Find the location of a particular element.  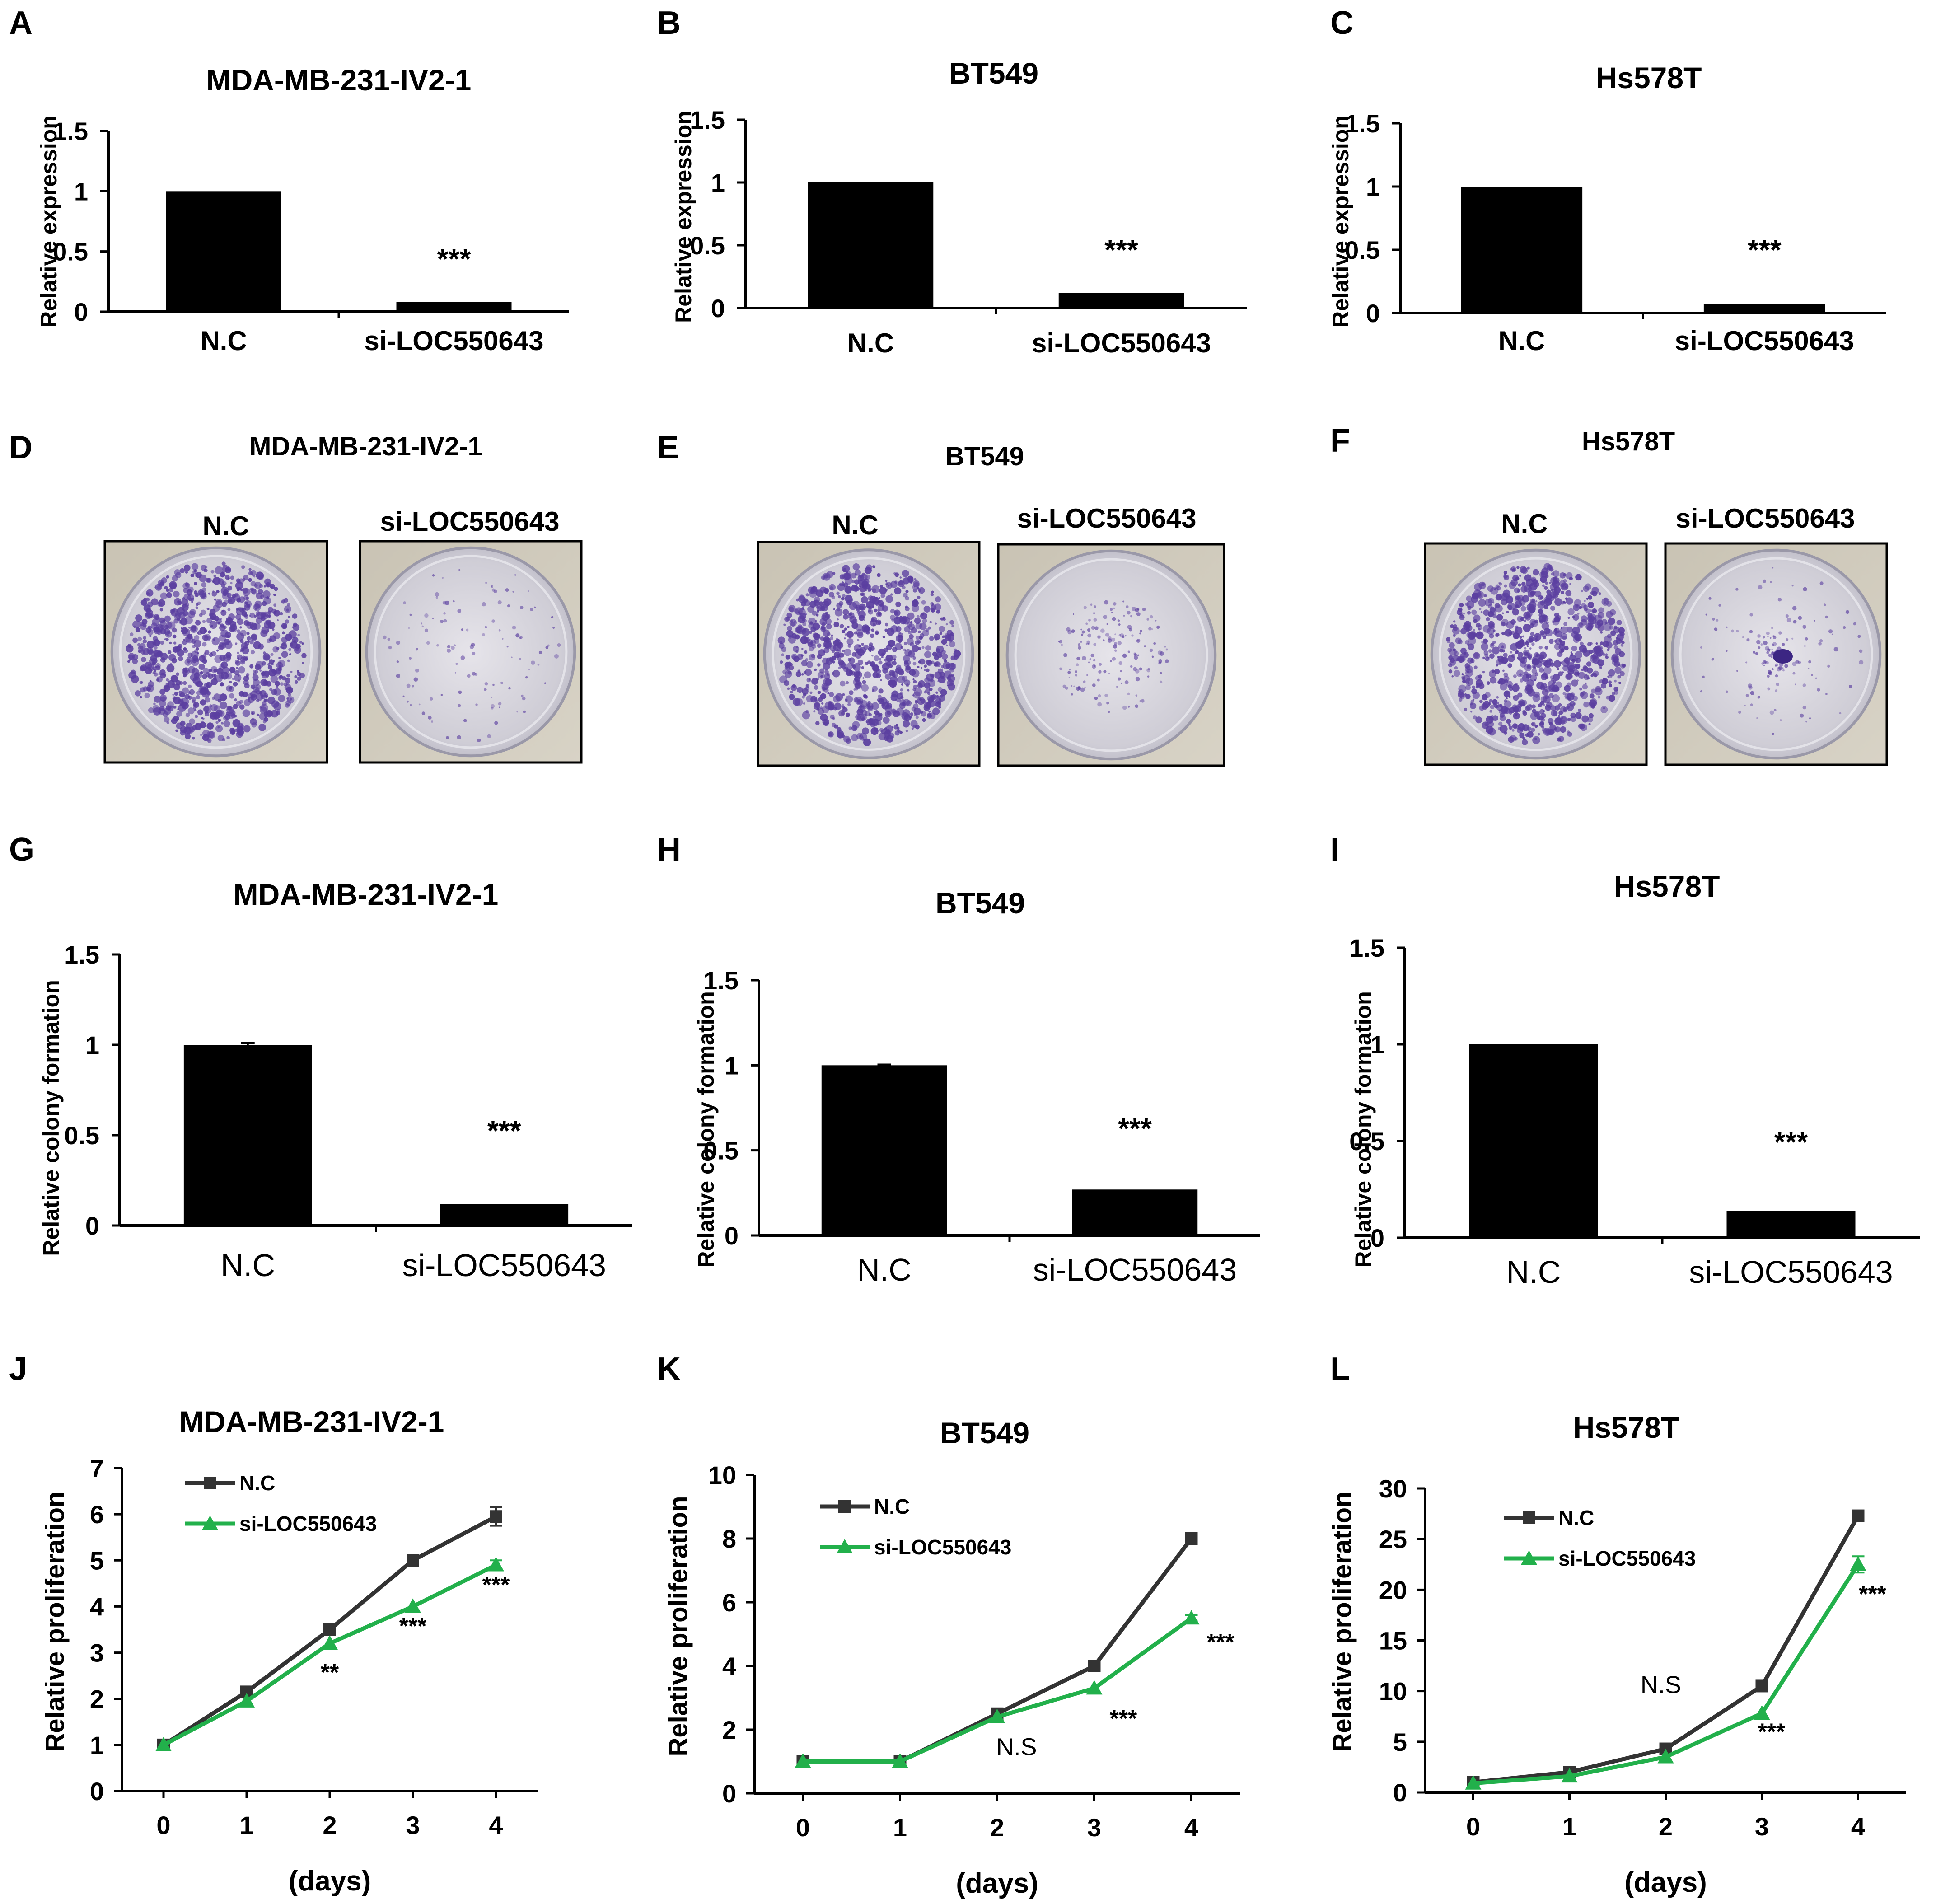

legend-label: si-LOC550643 is located at coordinates (942, 1547).